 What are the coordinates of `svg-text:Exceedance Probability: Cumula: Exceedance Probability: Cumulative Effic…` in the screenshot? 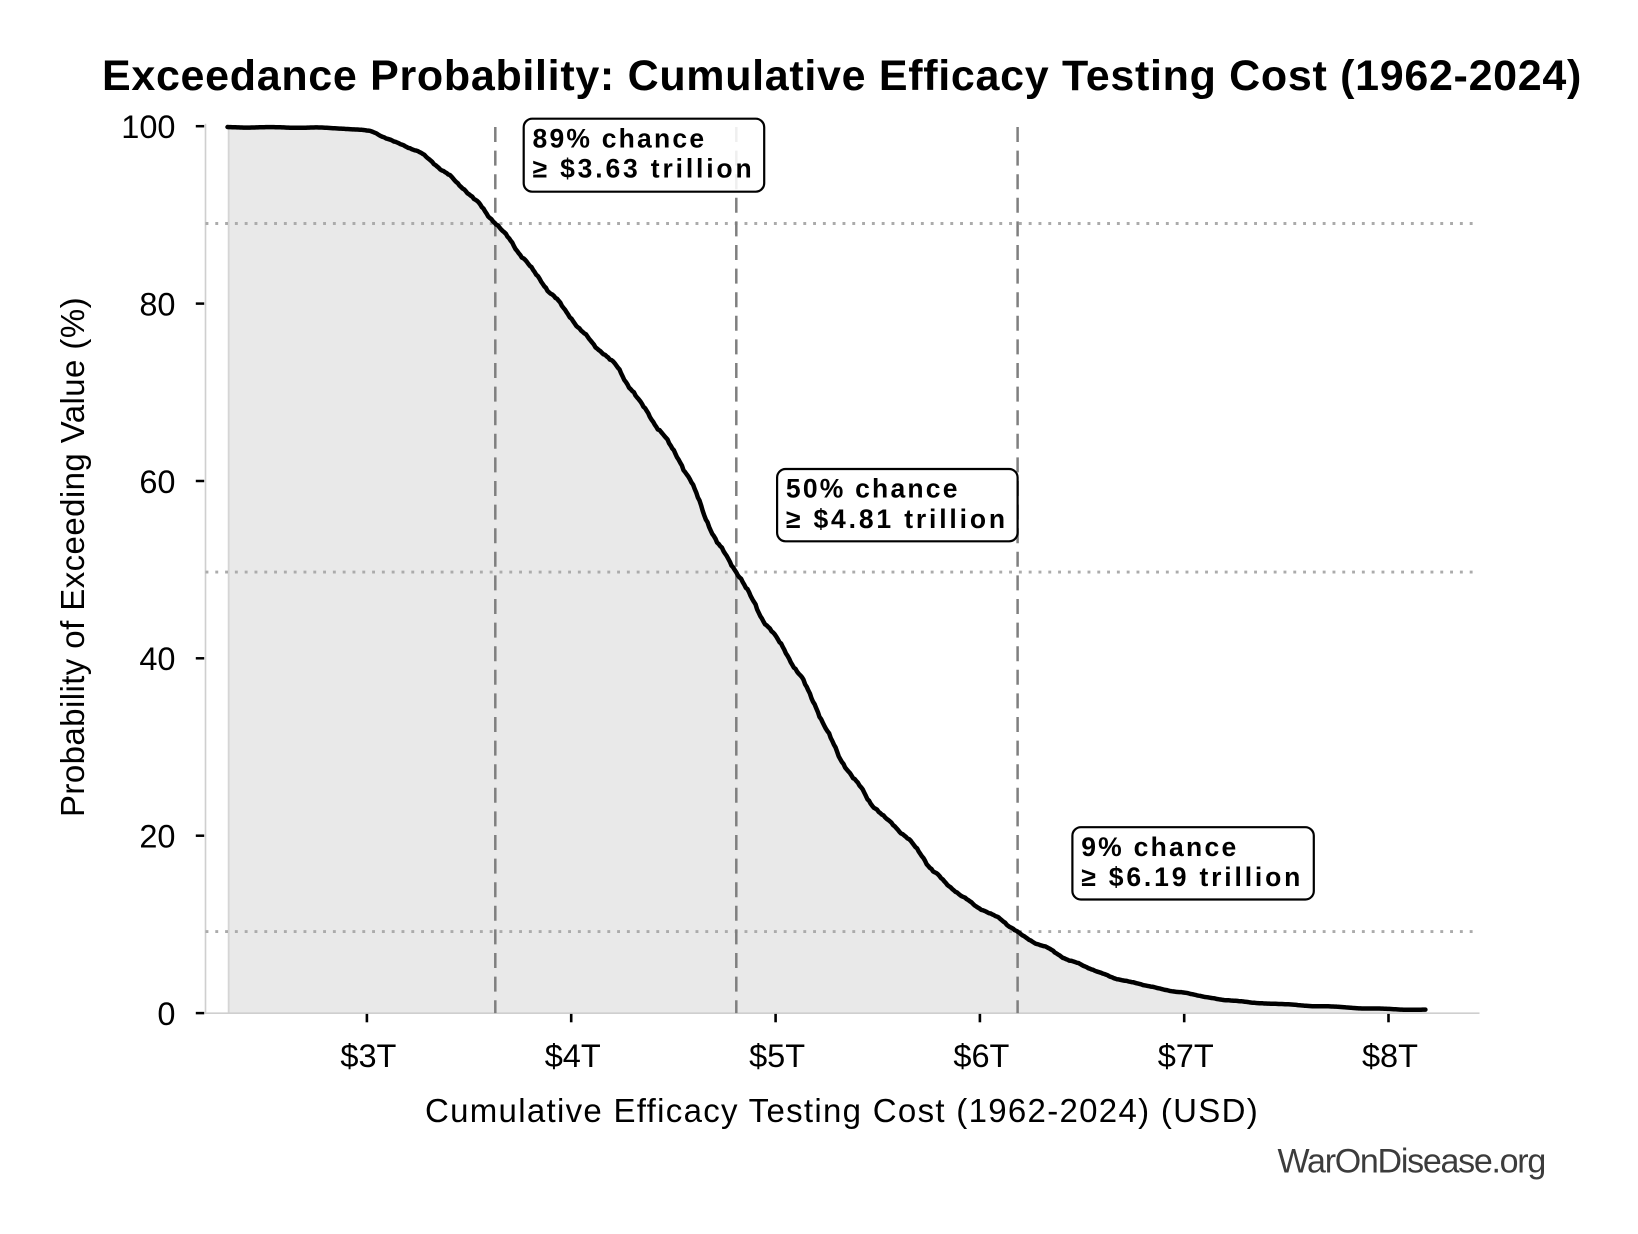 It's located at (842, 76).